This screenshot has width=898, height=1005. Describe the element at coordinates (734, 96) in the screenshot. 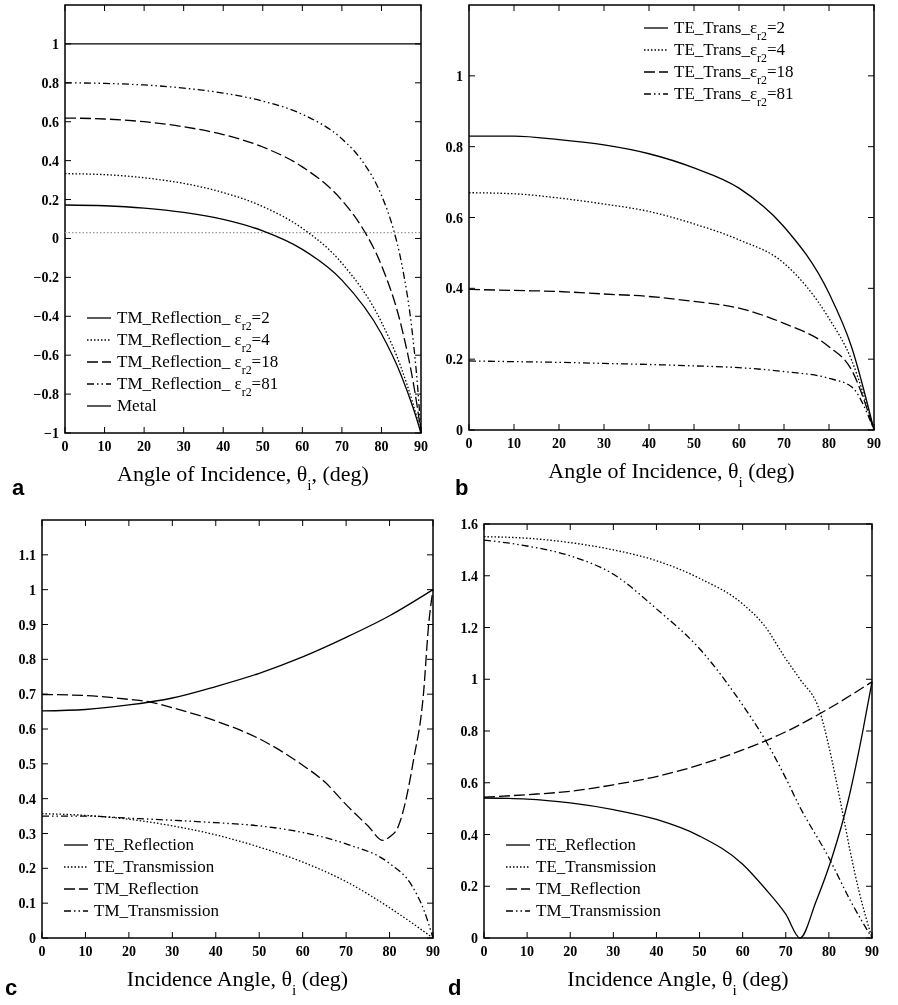

I see `legend-label: TE_Trans_ε$_{r2}$=81` at that location.